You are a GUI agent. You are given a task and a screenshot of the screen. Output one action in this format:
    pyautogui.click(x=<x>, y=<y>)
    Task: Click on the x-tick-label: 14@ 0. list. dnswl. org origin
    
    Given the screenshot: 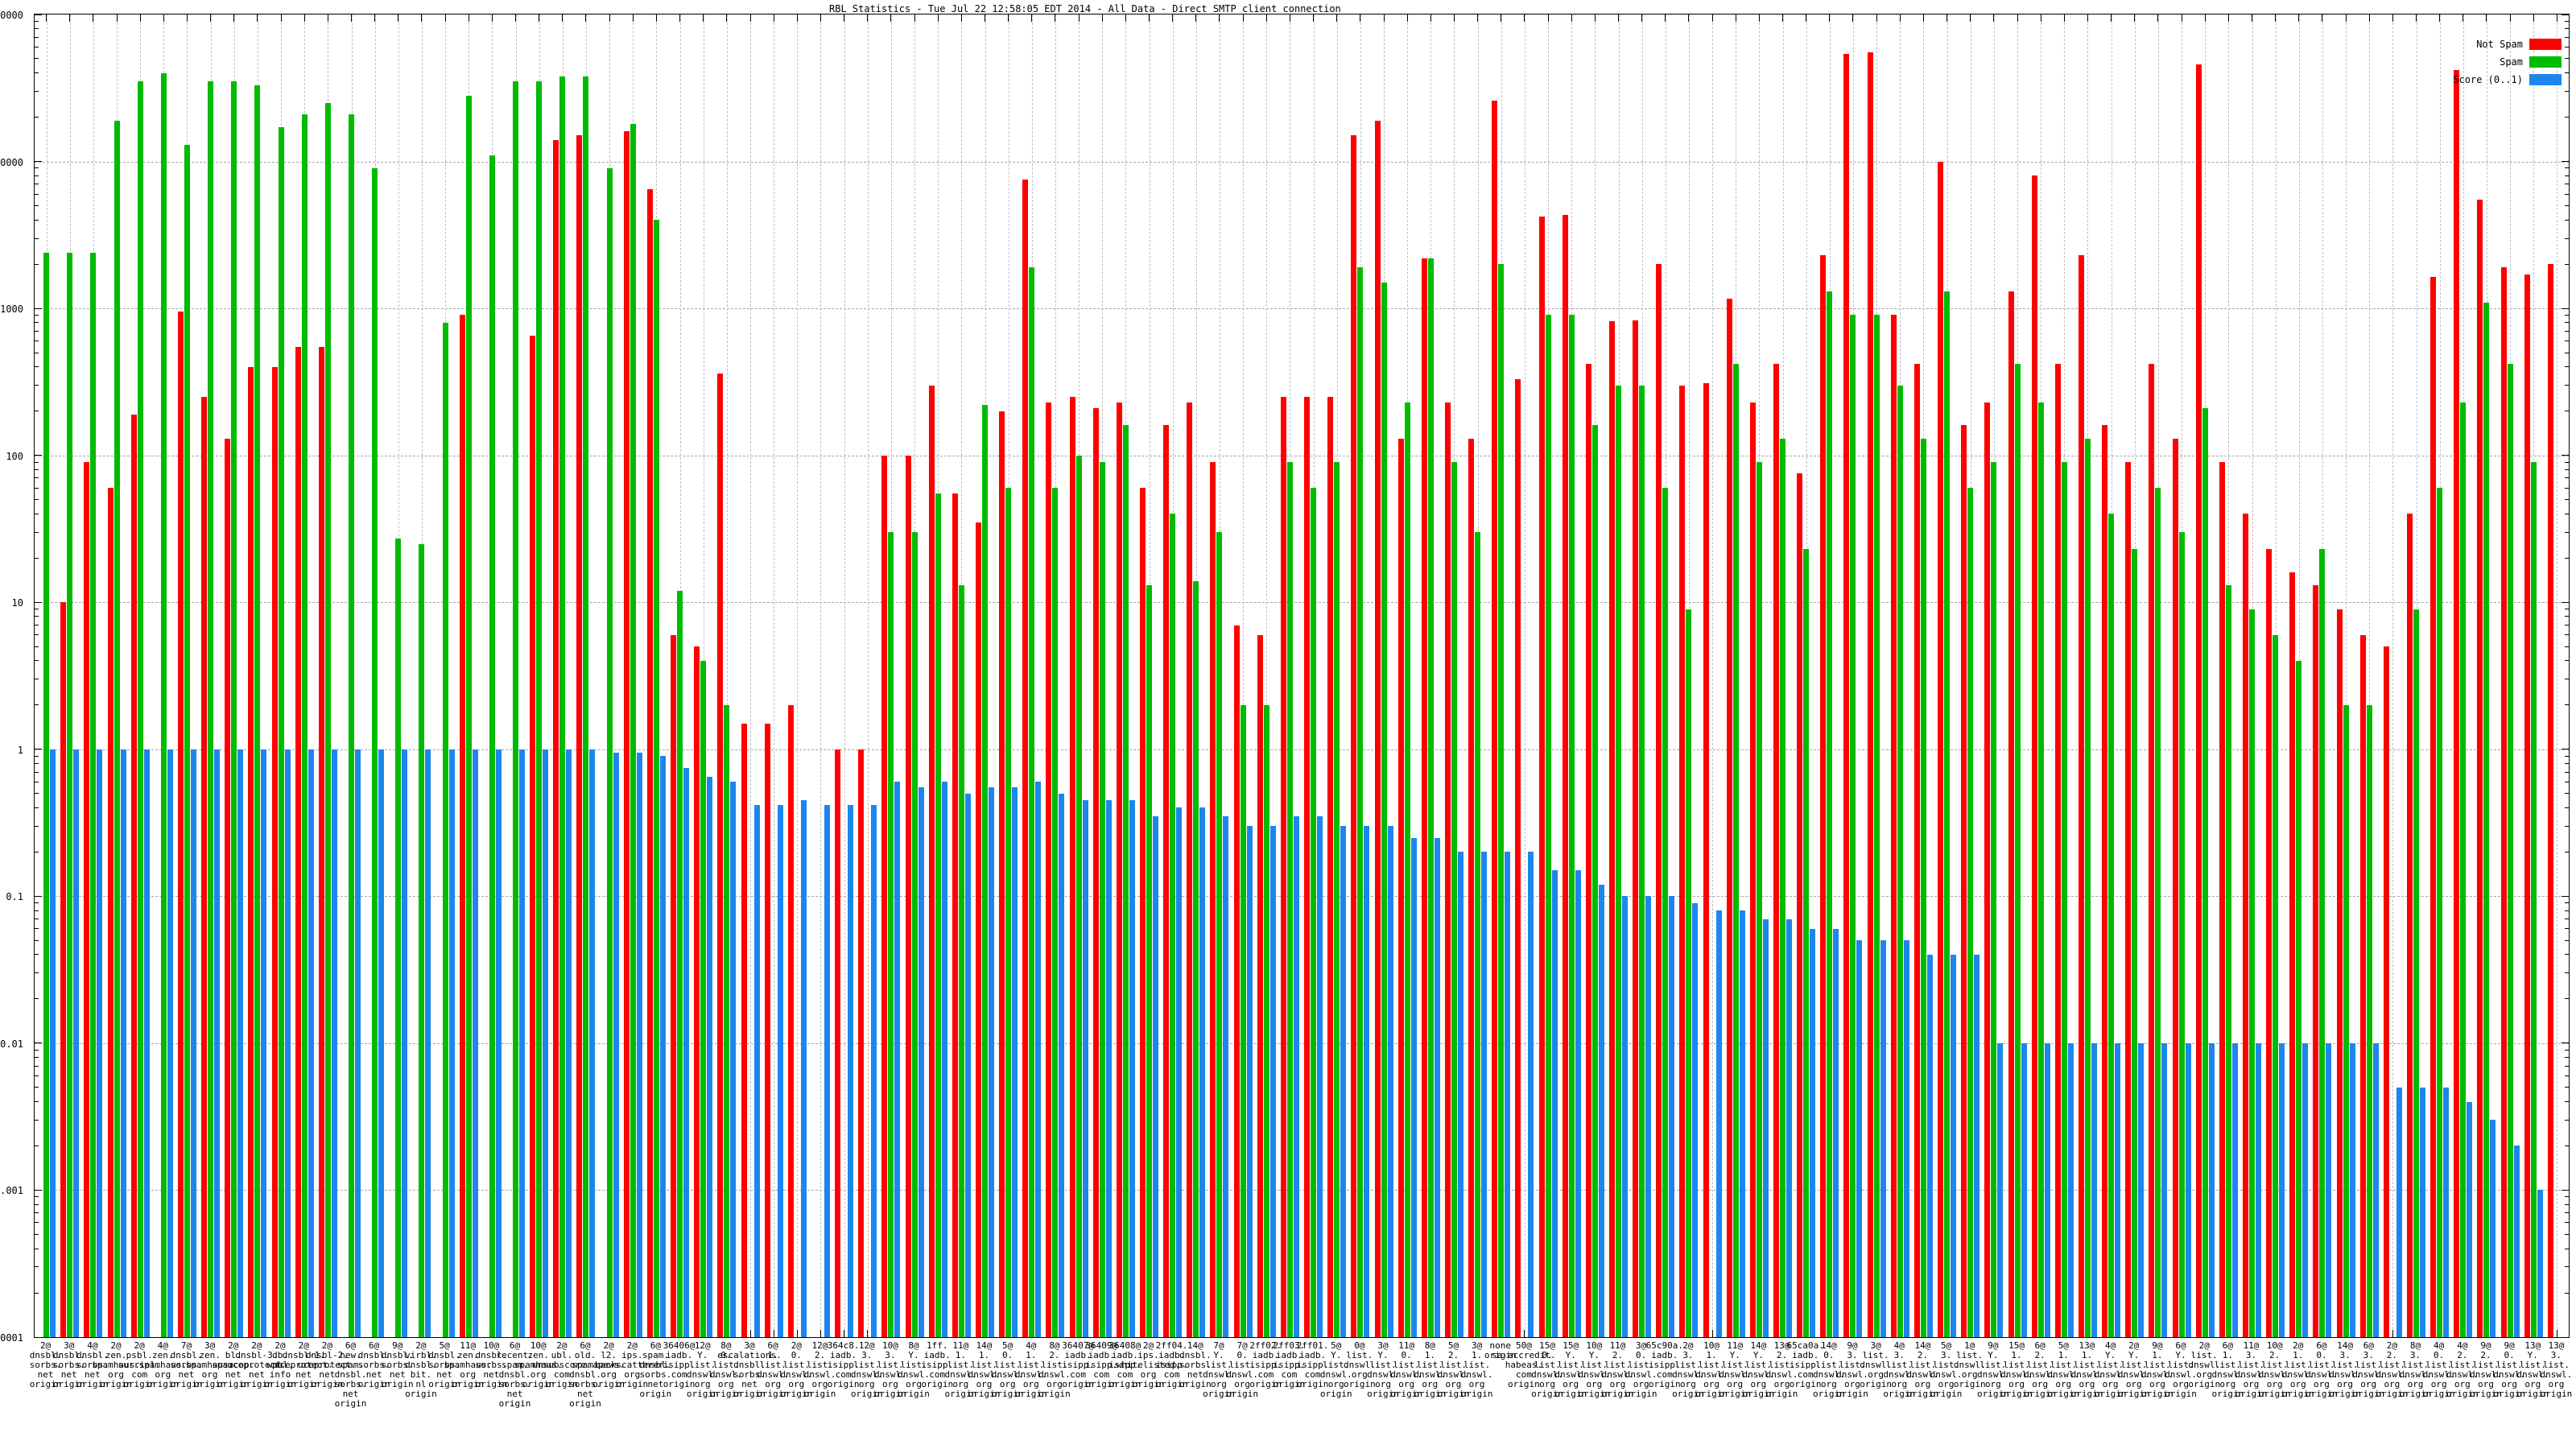 What is the action you would take?
    pyautogui.click(x=1828, y=1369)
    